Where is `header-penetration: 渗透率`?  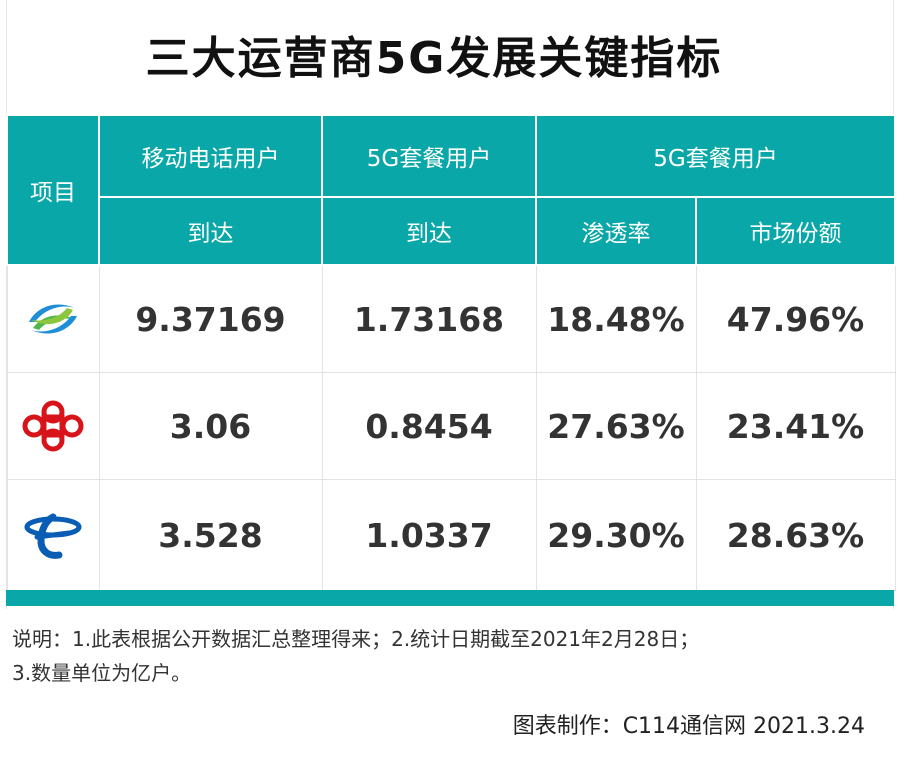
header-penetration: 渗透率 is located at coordinates (616, 231).